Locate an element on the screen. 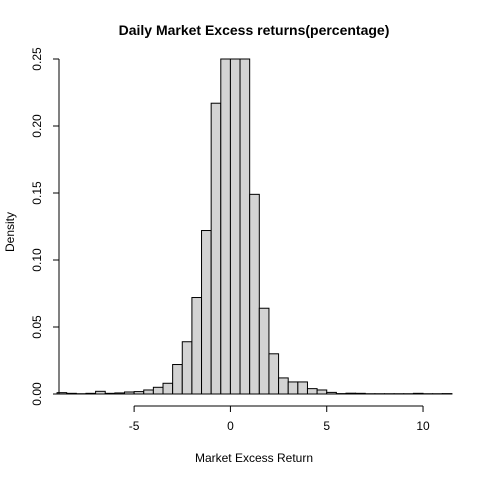  chart-title: Daily Market Excess returns(percentage) is located at coordinates (254, 30).